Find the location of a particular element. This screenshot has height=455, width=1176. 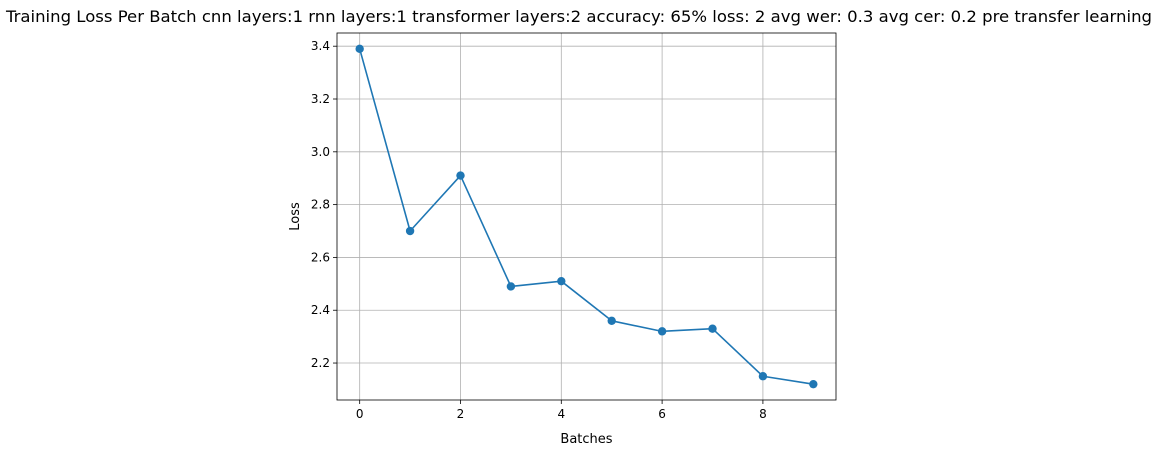

y-tick-label: 2.8 is located at coordinates (320, 205).